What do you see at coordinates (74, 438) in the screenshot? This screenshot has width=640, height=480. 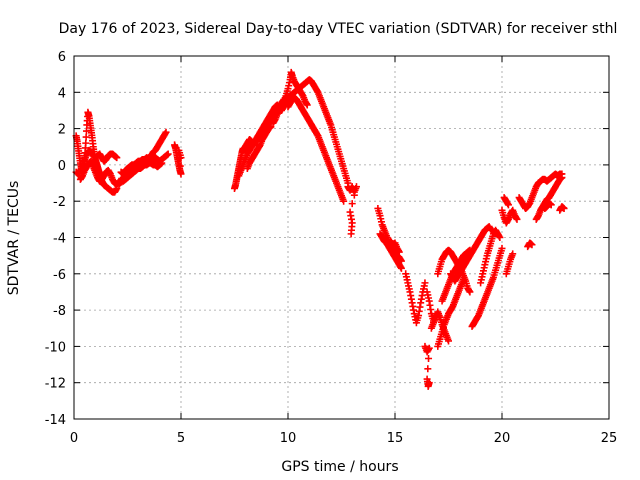 I see `x-tick-label: 0` at bounding box center [74, 438].